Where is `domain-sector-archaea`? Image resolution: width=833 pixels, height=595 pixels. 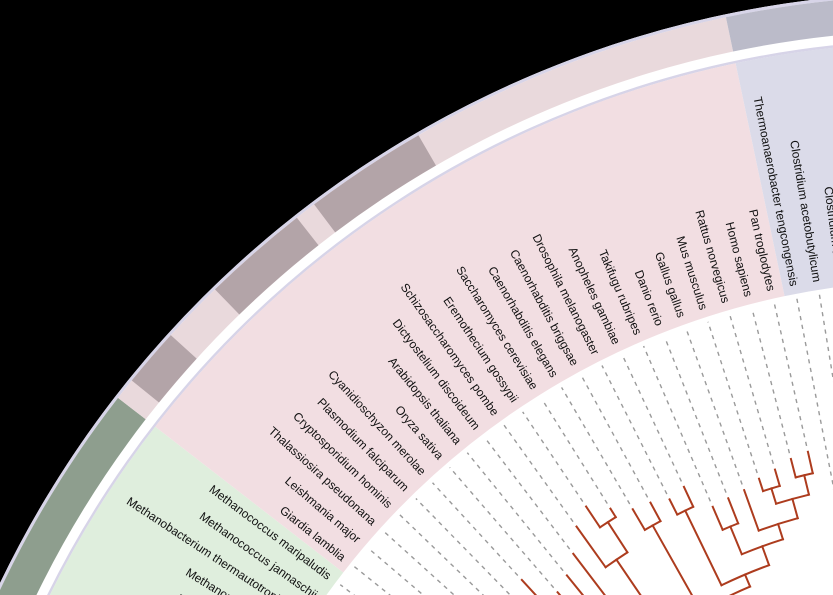
domain-sector-archaea is located at coordinates (196, 510).